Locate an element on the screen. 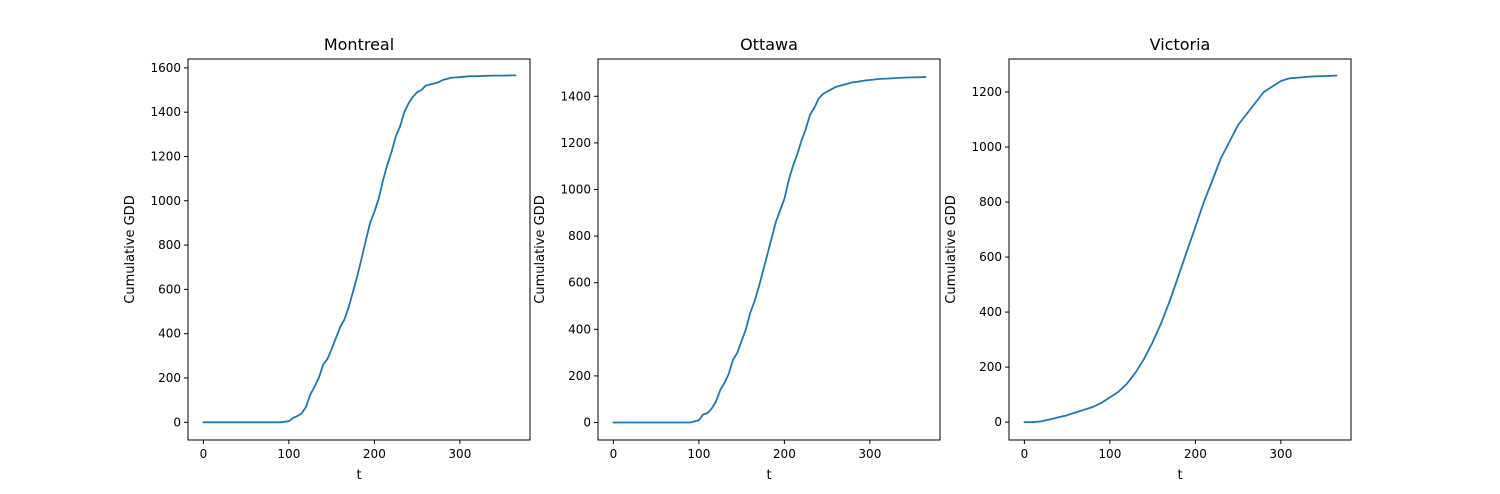 This screenshot has height=494, width=1500. chart-title: Montreal is located at coordinates (359, 44).